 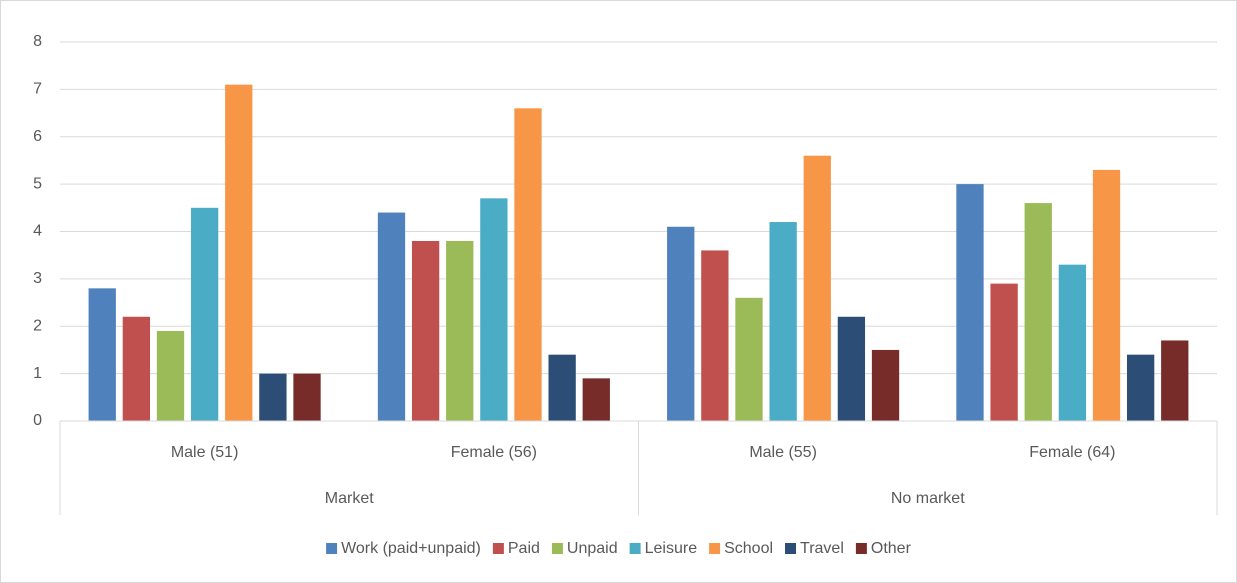 I want to click on y-tick-label: 0, so click(x=37, y=420).